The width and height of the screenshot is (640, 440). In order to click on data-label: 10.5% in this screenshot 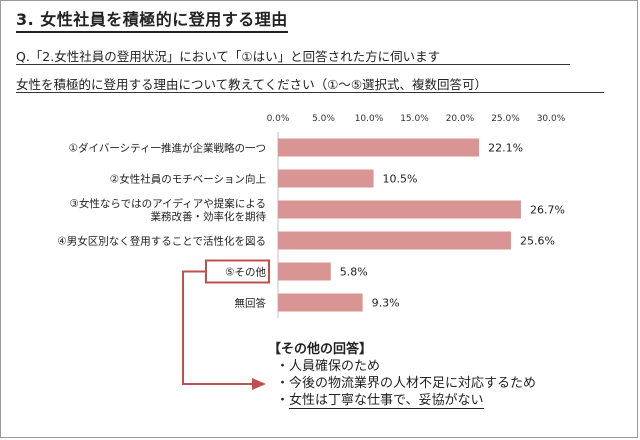, I will do `click(400, 179)`.